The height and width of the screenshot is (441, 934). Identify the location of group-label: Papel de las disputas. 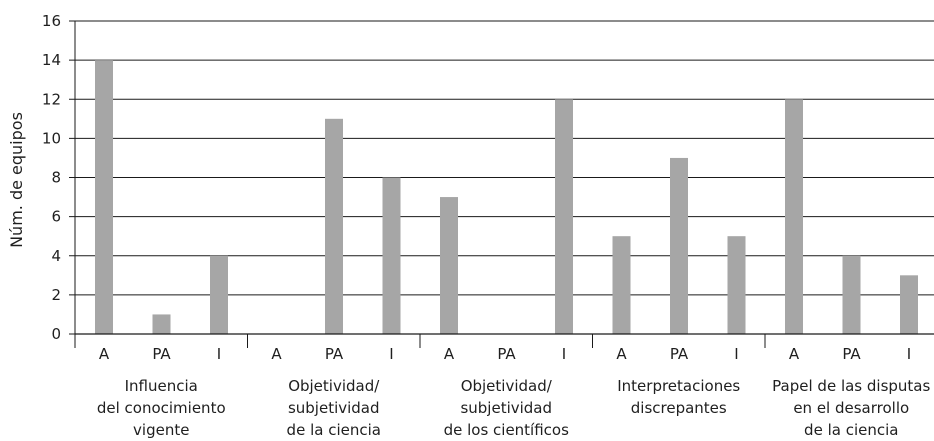
(851, 386).